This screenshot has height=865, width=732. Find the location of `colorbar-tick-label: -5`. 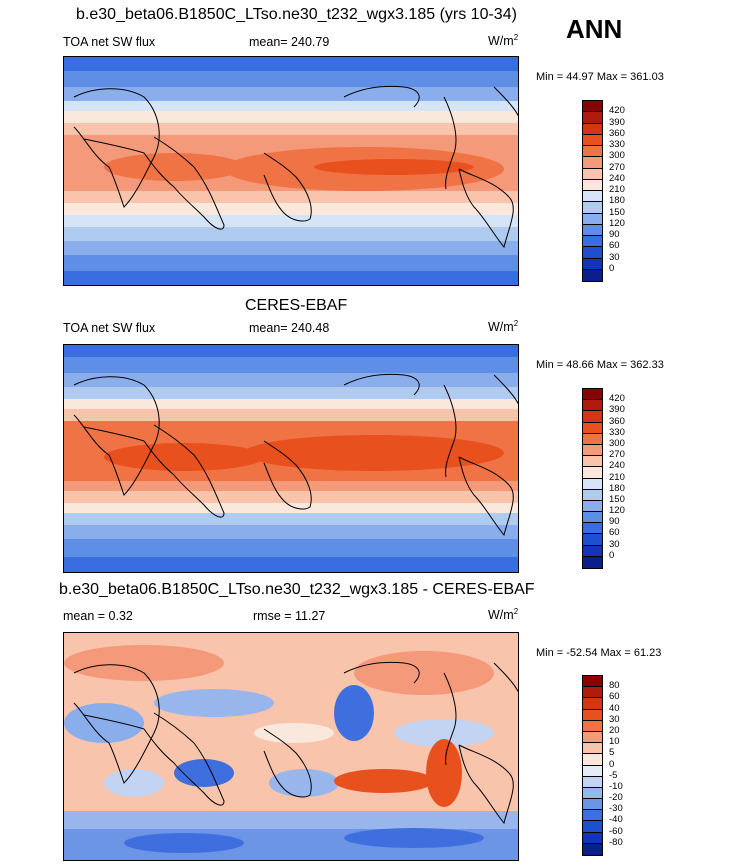

colorbar-tick-label: -5 is located at coordinates (613, 775).